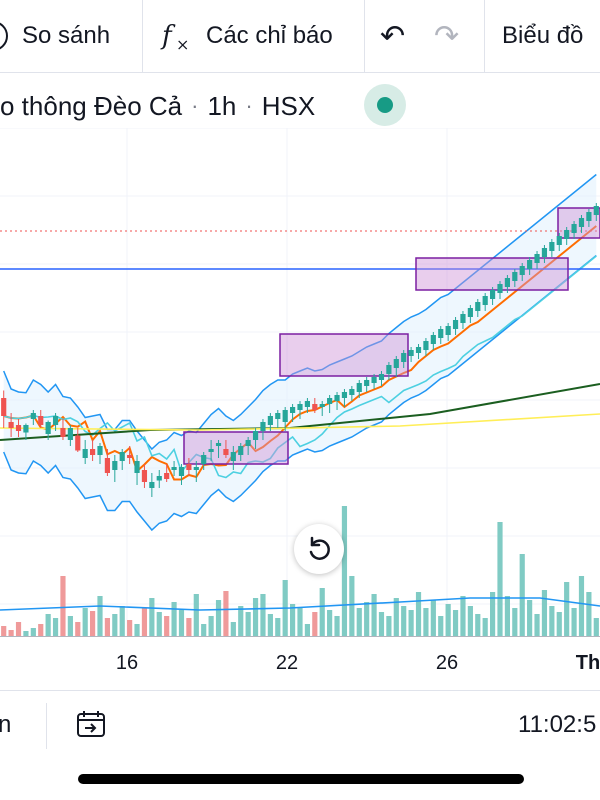 The width and height of the screenshot is (600, 800). I want to click on indicators-button: f × Các chỉ báo, so click(247, 36).